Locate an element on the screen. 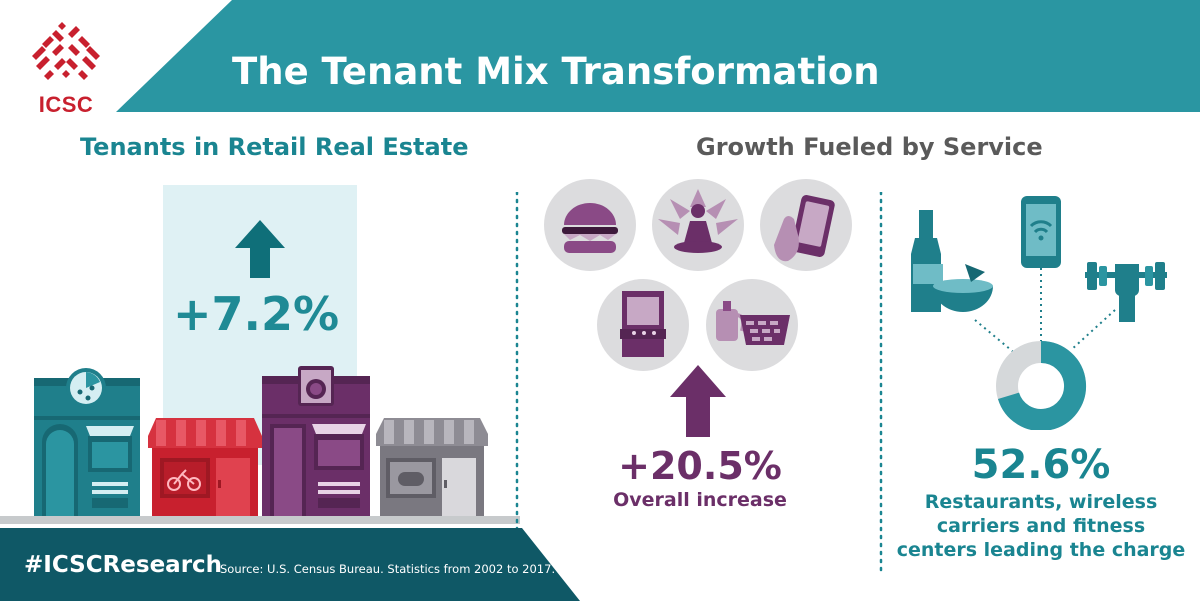 This screenshot has height=601, width=1200. page-title: The Tenant Mix Transformation is located at coordinates (556, 71).